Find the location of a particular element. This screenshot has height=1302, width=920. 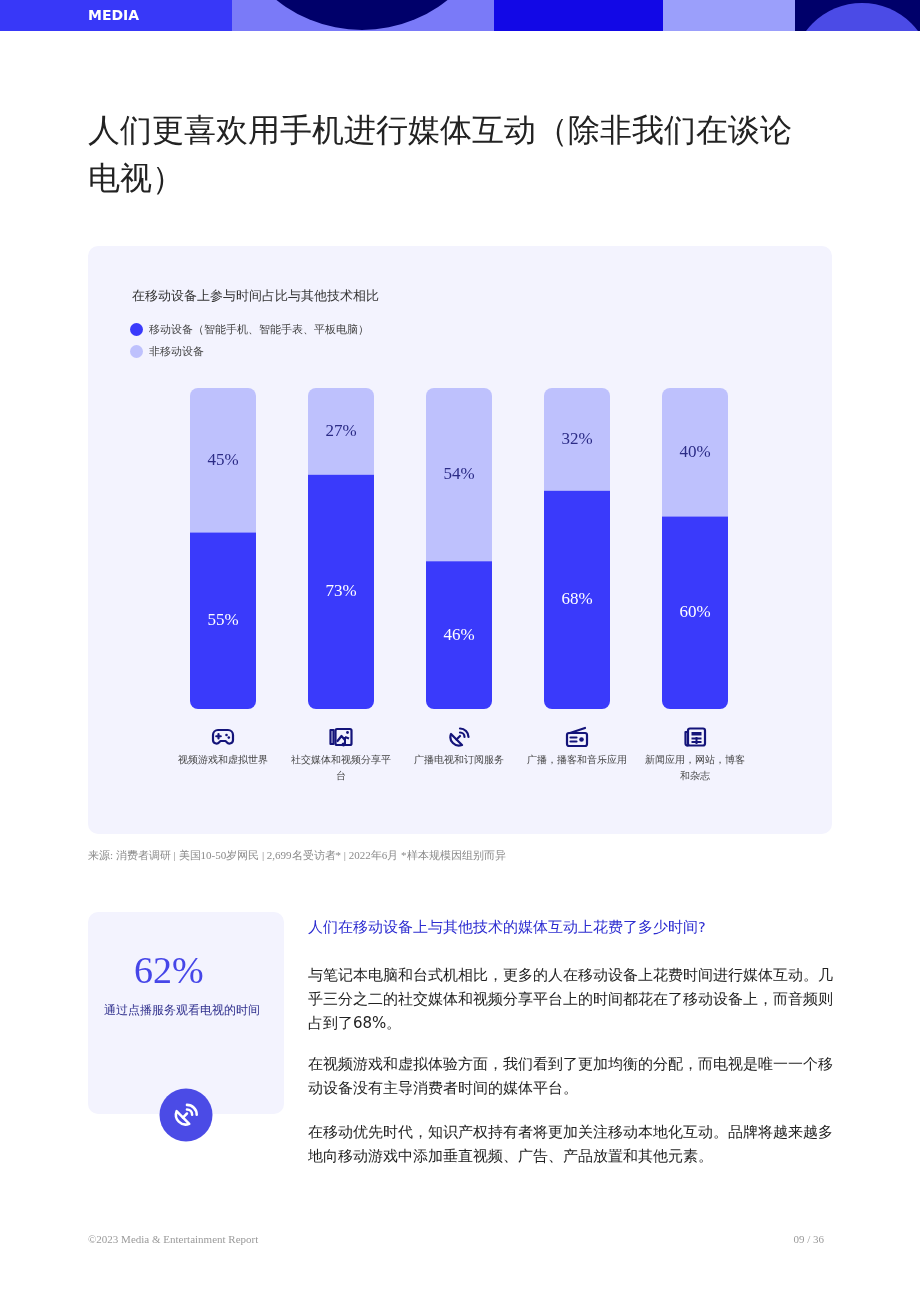

data-label: 68% is located at coordinates (577, 599).